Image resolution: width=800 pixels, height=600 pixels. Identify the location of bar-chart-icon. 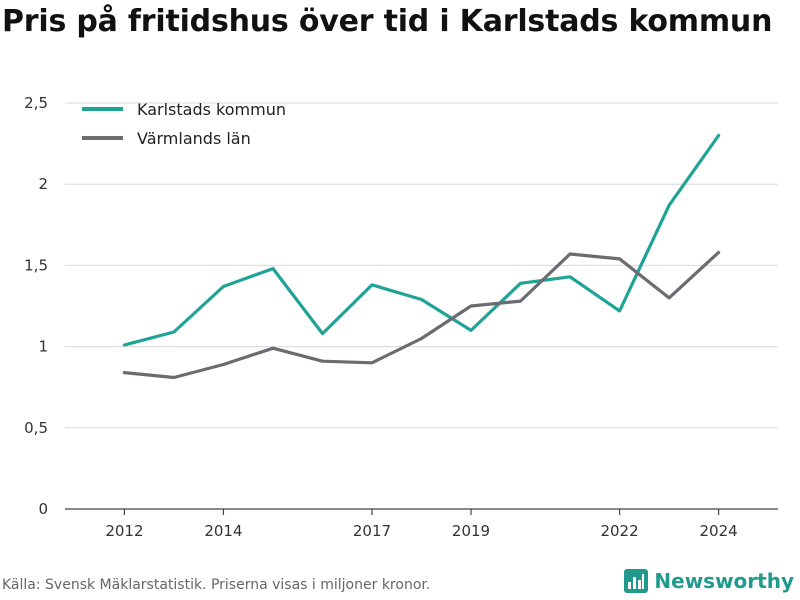
(636, 581).